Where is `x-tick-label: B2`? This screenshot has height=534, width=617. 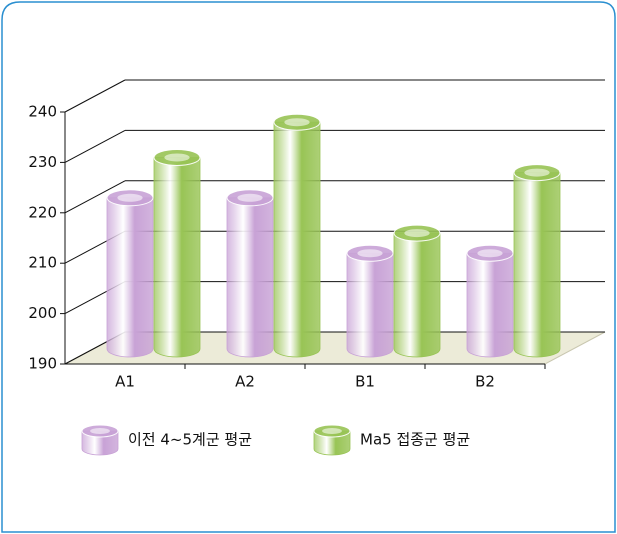
x-tick-label: B2 is located at coordinates (485, 382).